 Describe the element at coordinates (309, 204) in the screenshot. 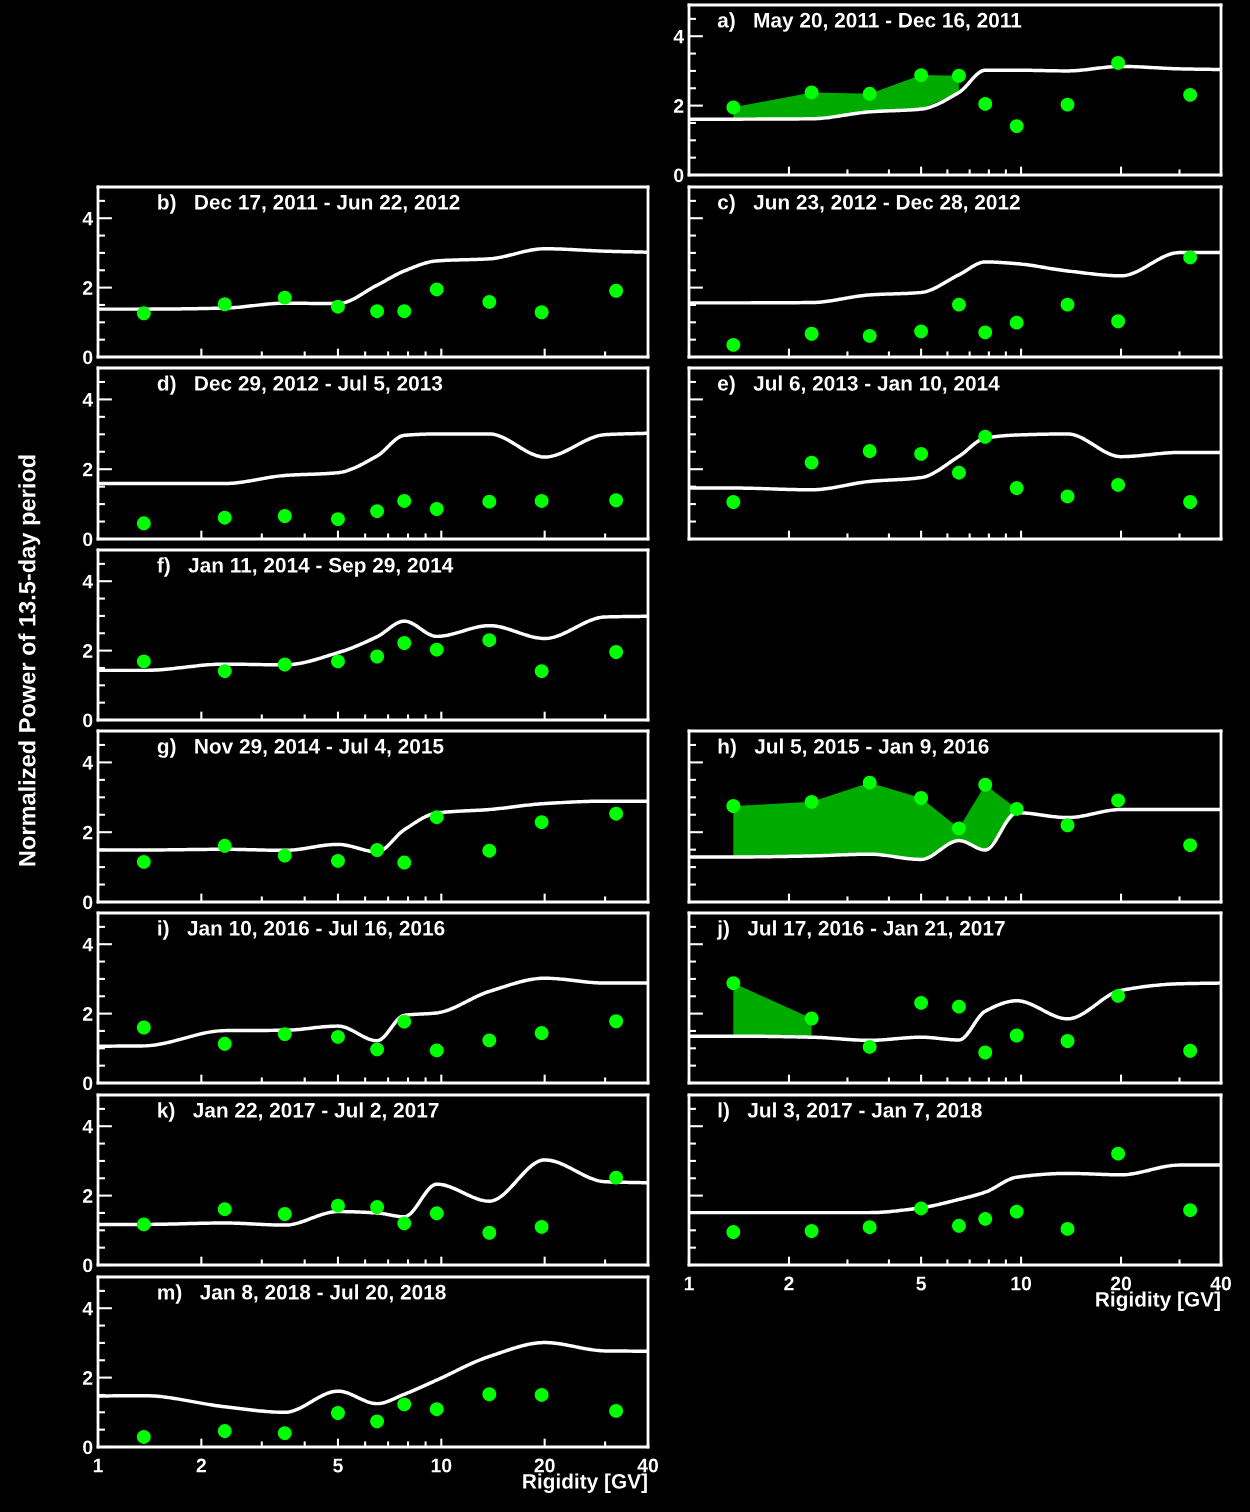

I see `chart-title: b) Dec 17, 2011 - Jun 22, 2012` at that location.